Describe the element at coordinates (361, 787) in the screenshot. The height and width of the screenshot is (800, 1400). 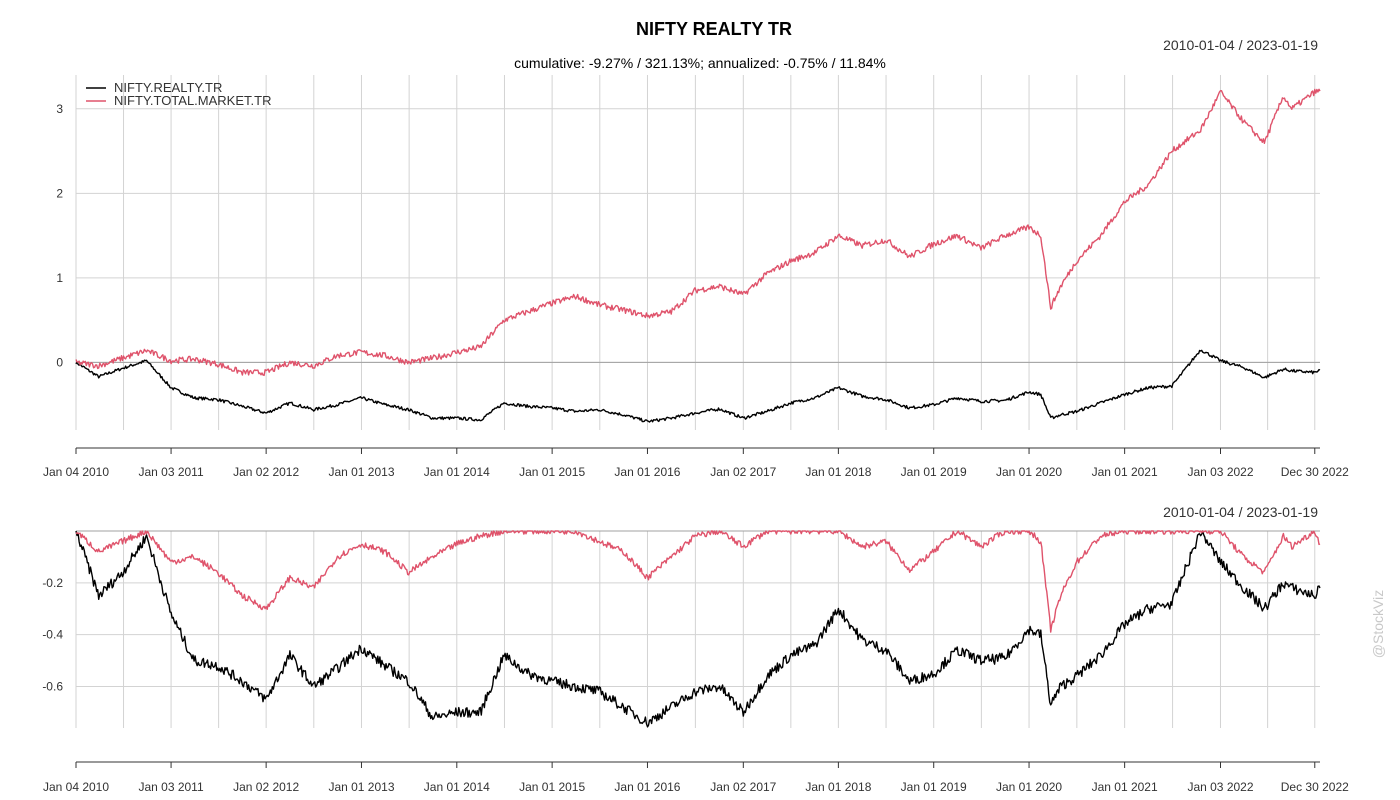
I see `bottom-x-tick-label: Jan 01 2013` at that location.